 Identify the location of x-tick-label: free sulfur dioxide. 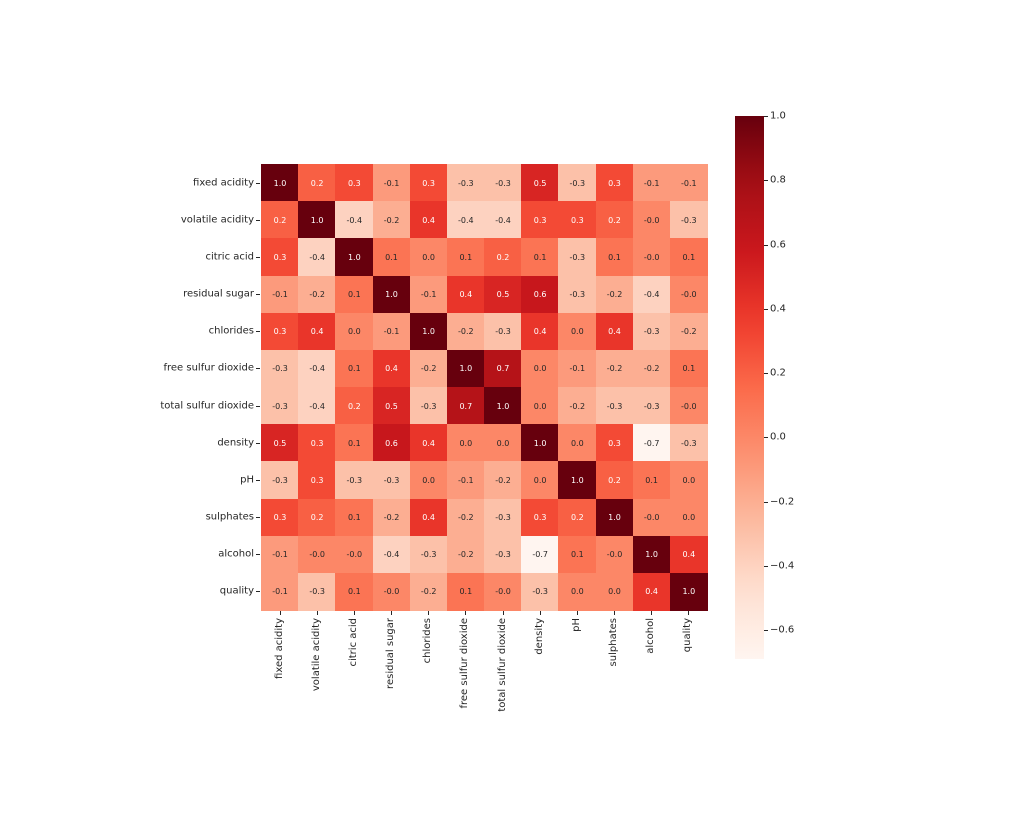
(465, 663).